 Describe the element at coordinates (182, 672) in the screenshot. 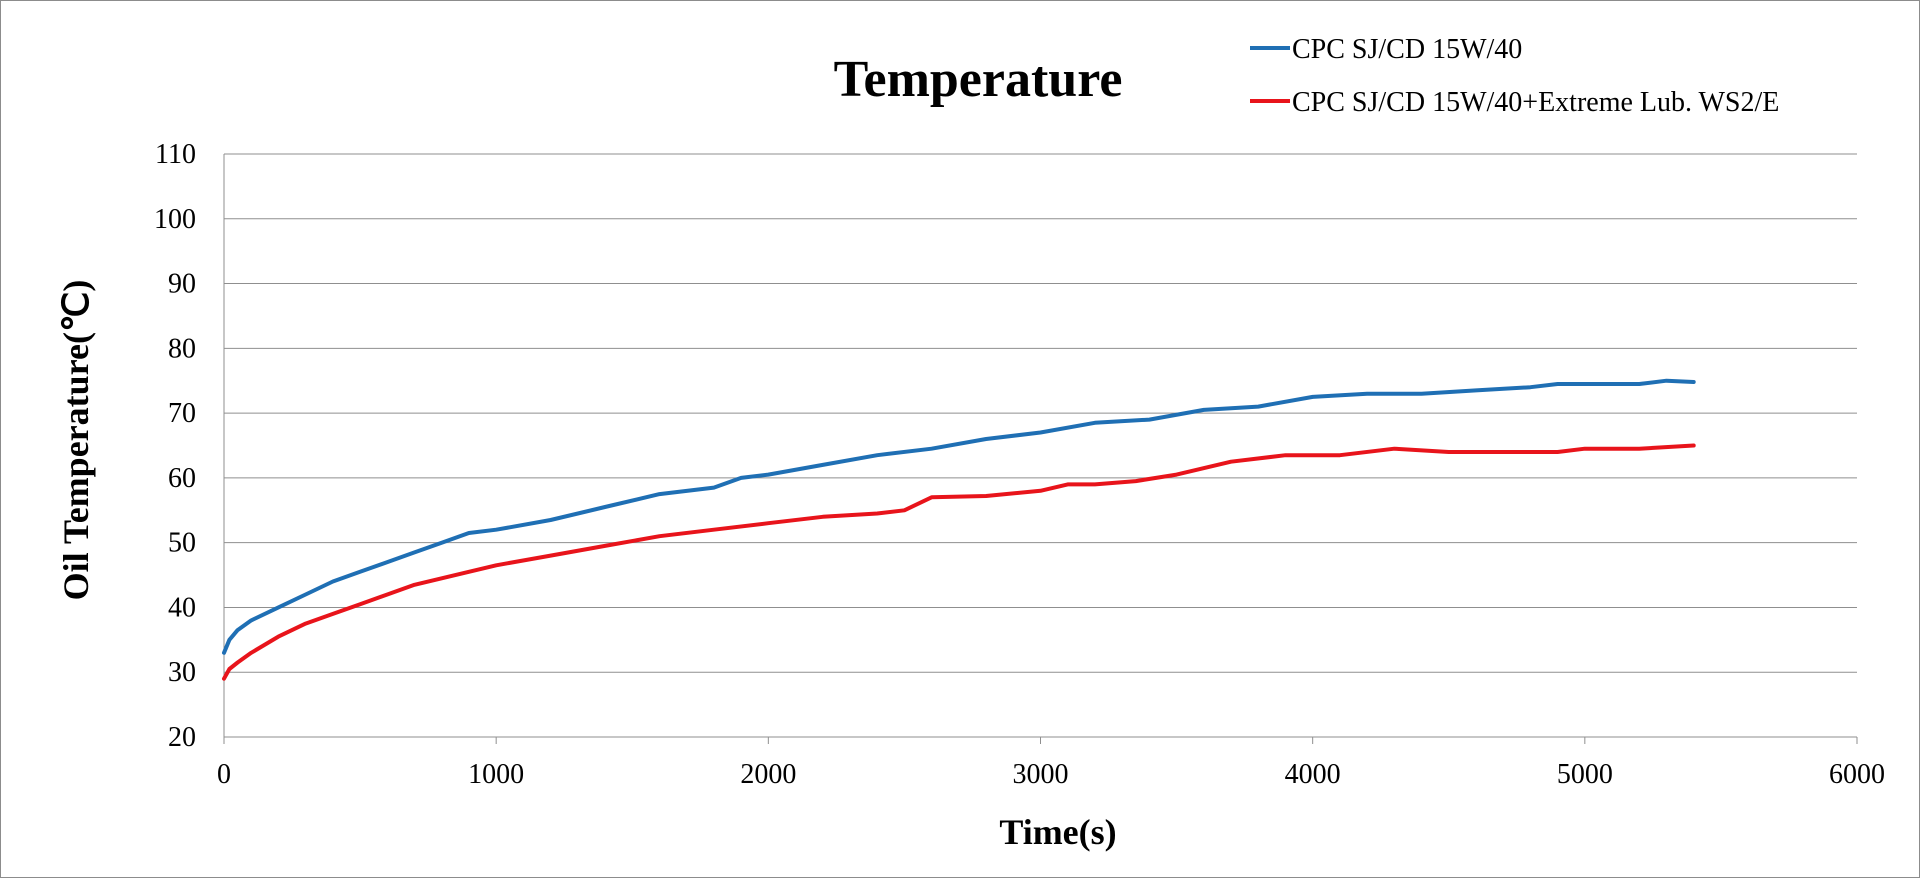

I see `y-tick-label: 30` at that location.